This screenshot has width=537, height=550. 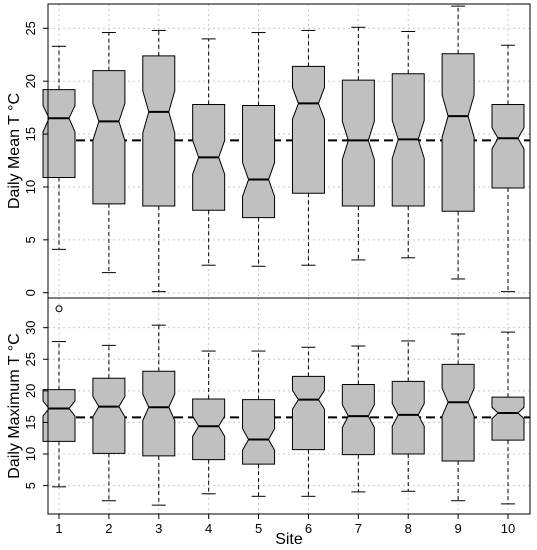 What do you see at coordinates (30, 292) in the screenshot?
I see `y-tick-label: 0` at bounding box center [30, 292].